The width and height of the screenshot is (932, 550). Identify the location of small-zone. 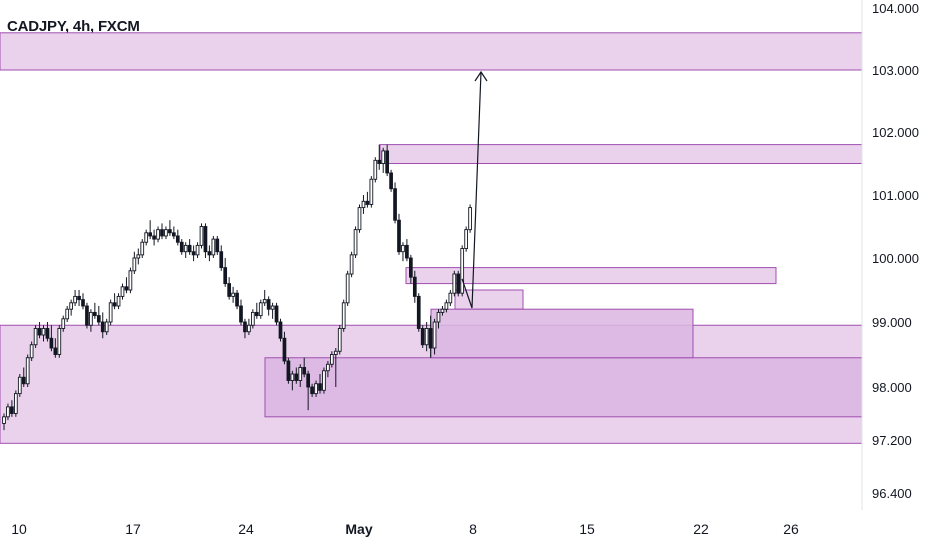
(489, 299).